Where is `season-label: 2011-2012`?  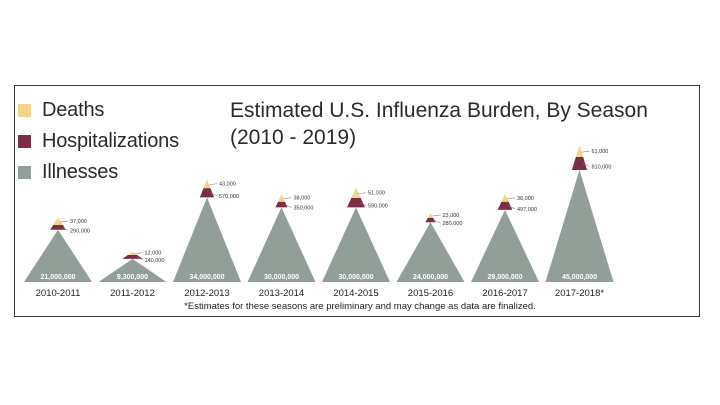
season-label: 2011-2012 is located at coordinates (132, 293).